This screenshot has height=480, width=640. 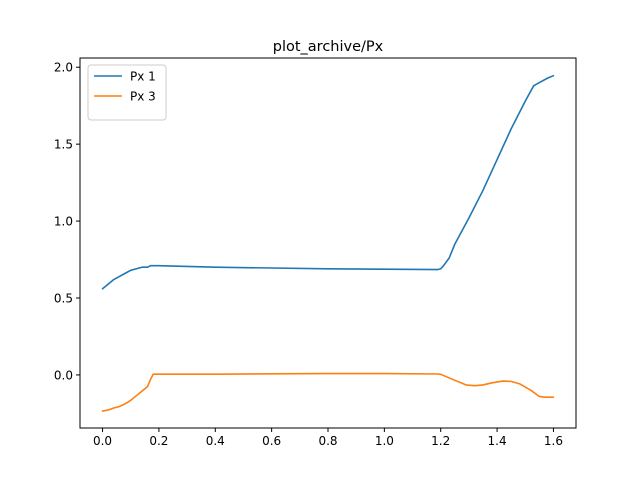 I want to click on x-tick-label: 0.8, so click(x=327, y=441).